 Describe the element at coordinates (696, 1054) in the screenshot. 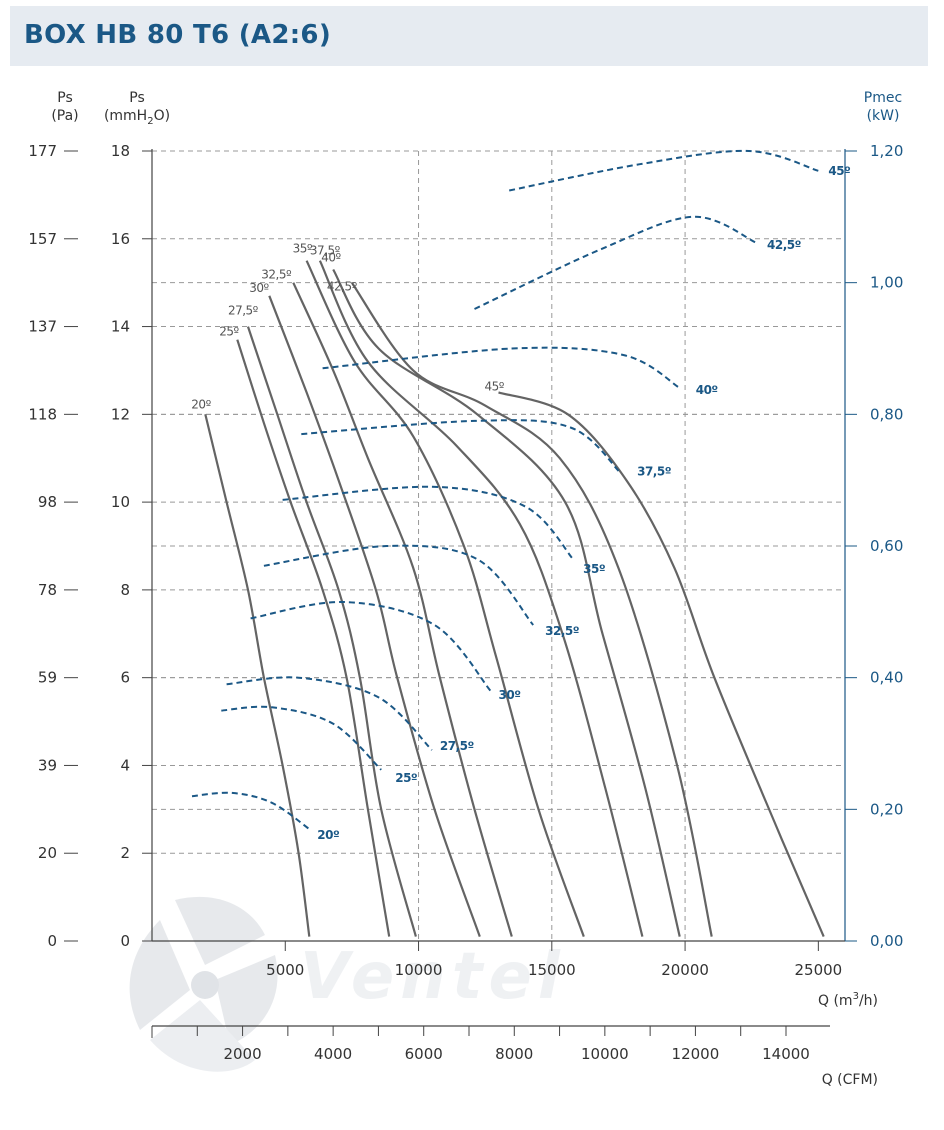

I see `cfm-tick-label: 12000` at that location.